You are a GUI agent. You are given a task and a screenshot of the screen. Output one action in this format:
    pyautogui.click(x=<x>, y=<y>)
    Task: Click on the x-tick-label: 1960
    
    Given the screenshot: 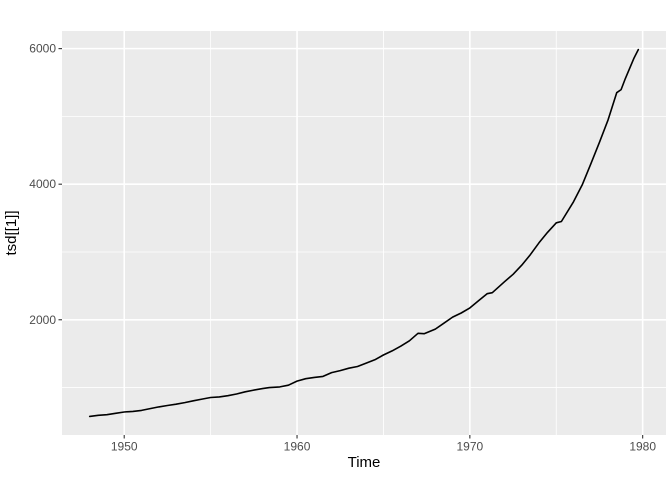 What is the action you would take?
    pyautogui.click(x=297, y=447)
    